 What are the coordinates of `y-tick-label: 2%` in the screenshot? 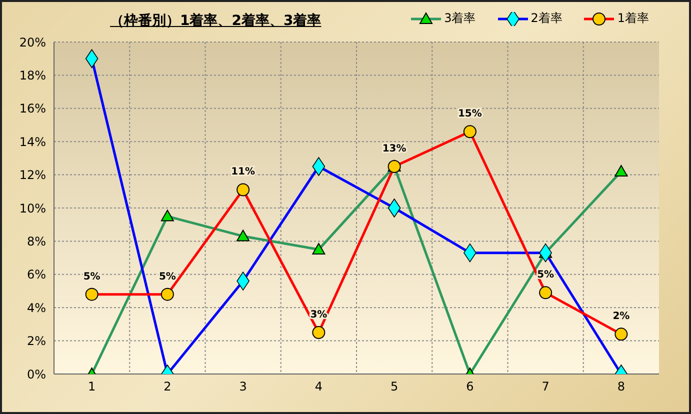 It's located at (36, 341).